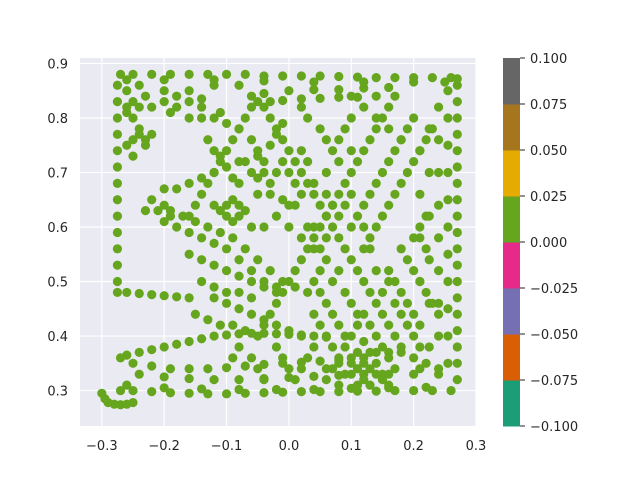 The width and height of the screenshot is (640, 480). I want to click on colorbar-segment, so click(511, 311).